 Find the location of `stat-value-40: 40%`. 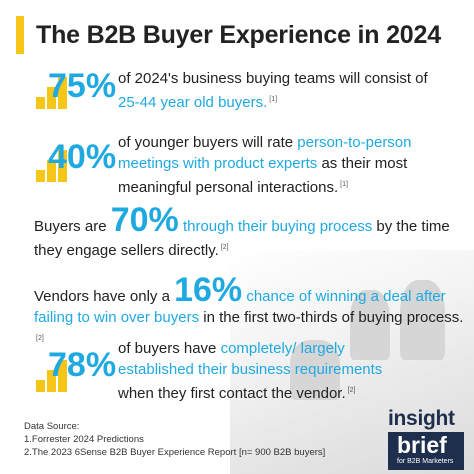

stat-value-40: 40% is located at coordinates (82, 157).